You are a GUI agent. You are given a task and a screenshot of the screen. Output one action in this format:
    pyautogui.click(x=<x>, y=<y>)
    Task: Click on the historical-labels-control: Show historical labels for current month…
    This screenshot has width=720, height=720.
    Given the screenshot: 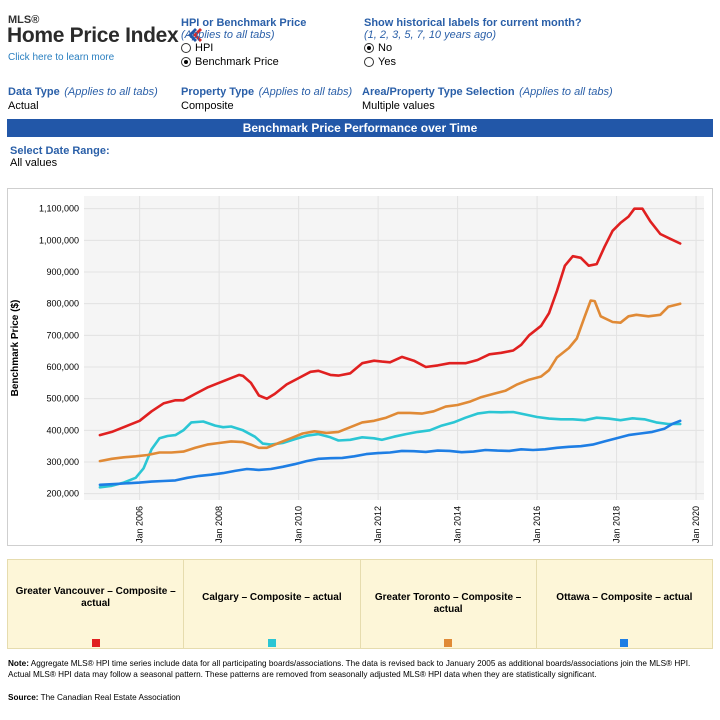 What is the action you would take?
    pyautogui.click(x=473, y=42)
    